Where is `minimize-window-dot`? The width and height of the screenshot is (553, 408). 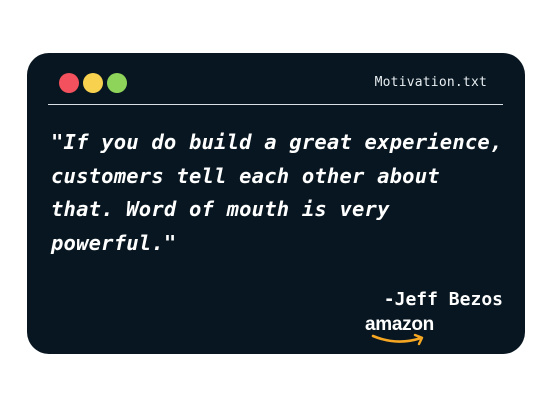 minimize-window-dot is located at coordinates (93, 83).